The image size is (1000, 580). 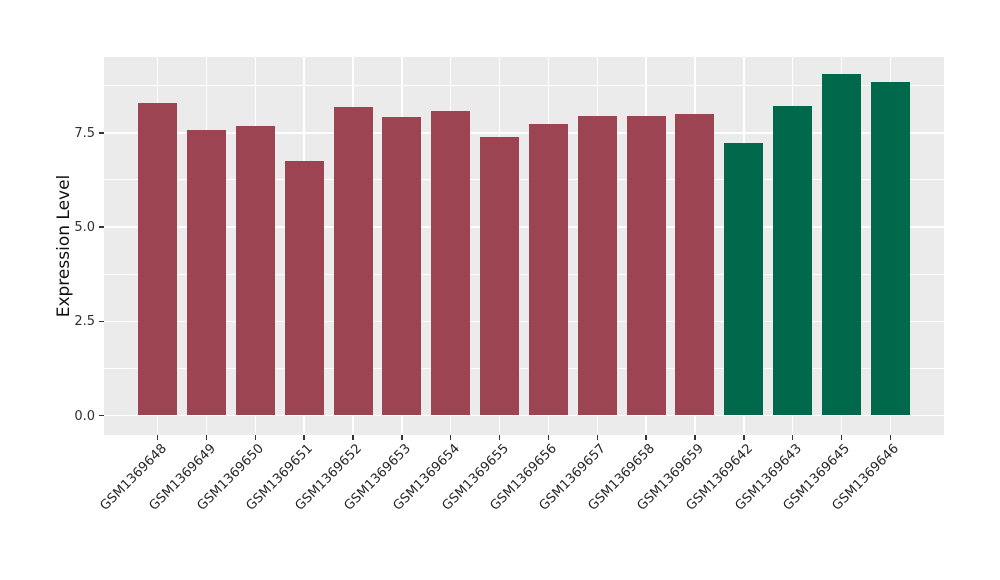 What do you see at coordinates (84, 133) in the screenshot?
I see `y-tick-label: 7.5` at bounding box center [84, 133].